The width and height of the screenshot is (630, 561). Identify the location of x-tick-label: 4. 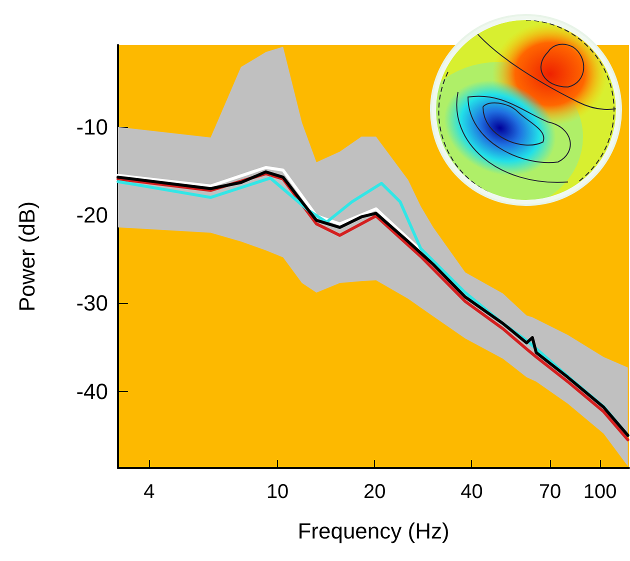
(149, 492).